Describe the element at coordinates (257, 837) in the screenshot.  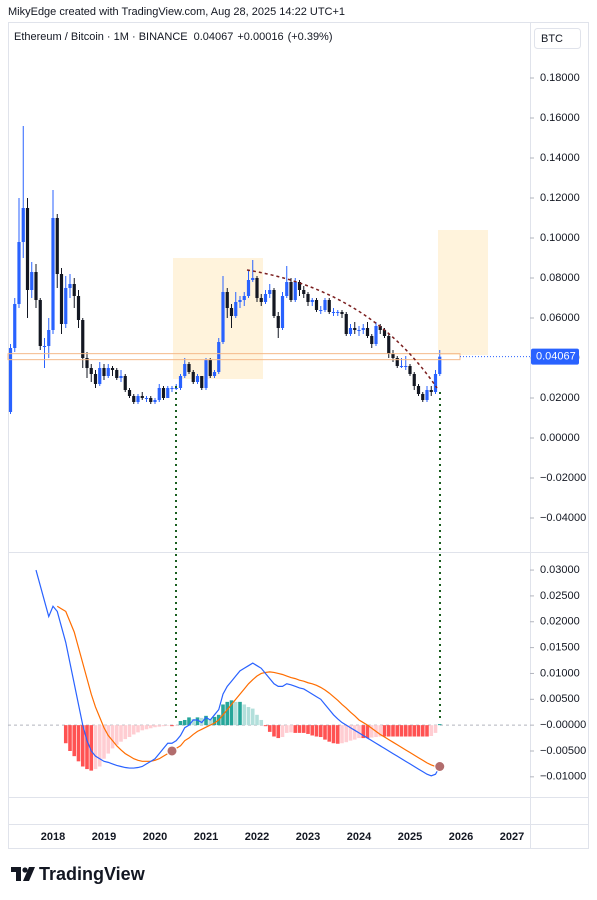
I see `x-tick-label: 2022` at that location.